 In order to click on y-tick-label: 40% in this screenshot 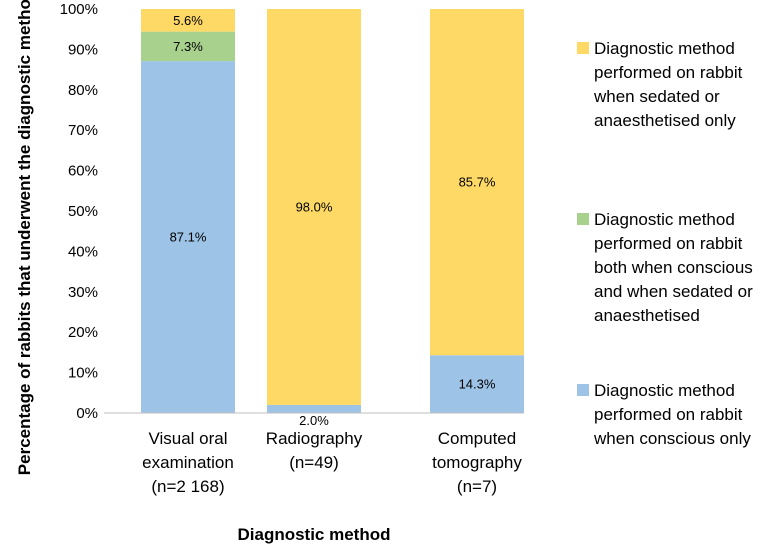, I will do `click(83, 251)`.